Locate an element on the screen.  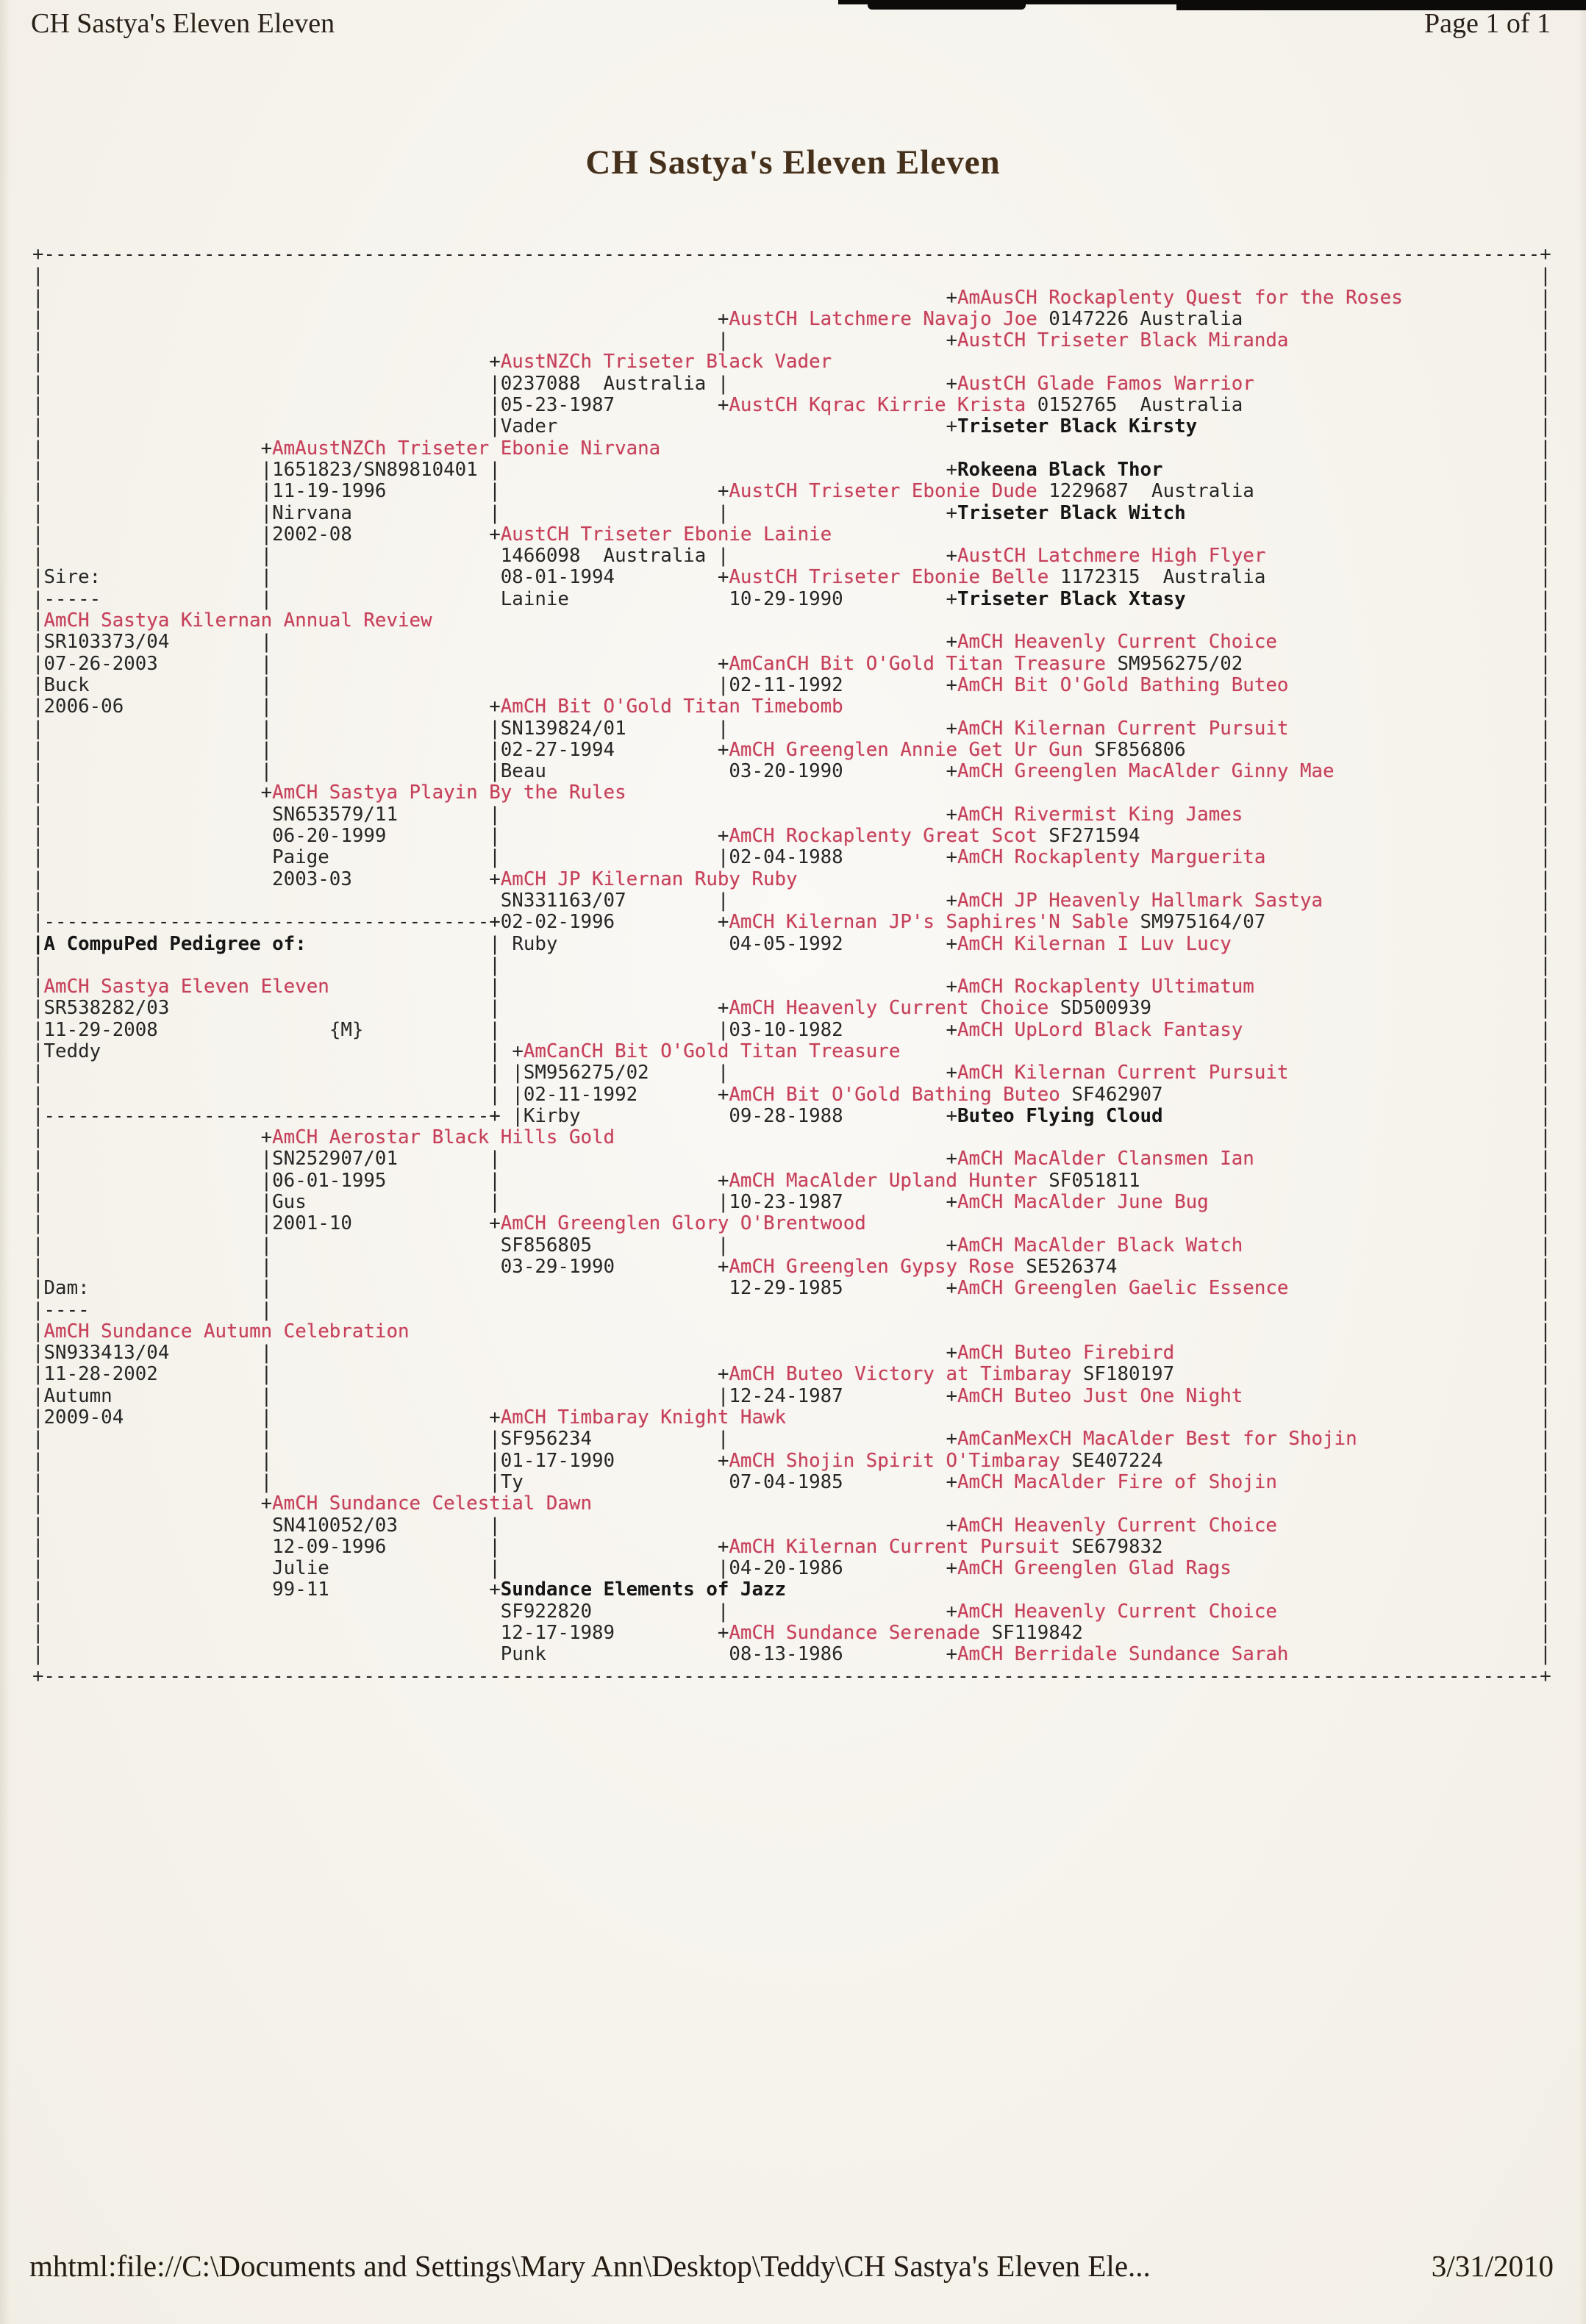
pedigree-line: | | | is located at coordinates (791, 965).